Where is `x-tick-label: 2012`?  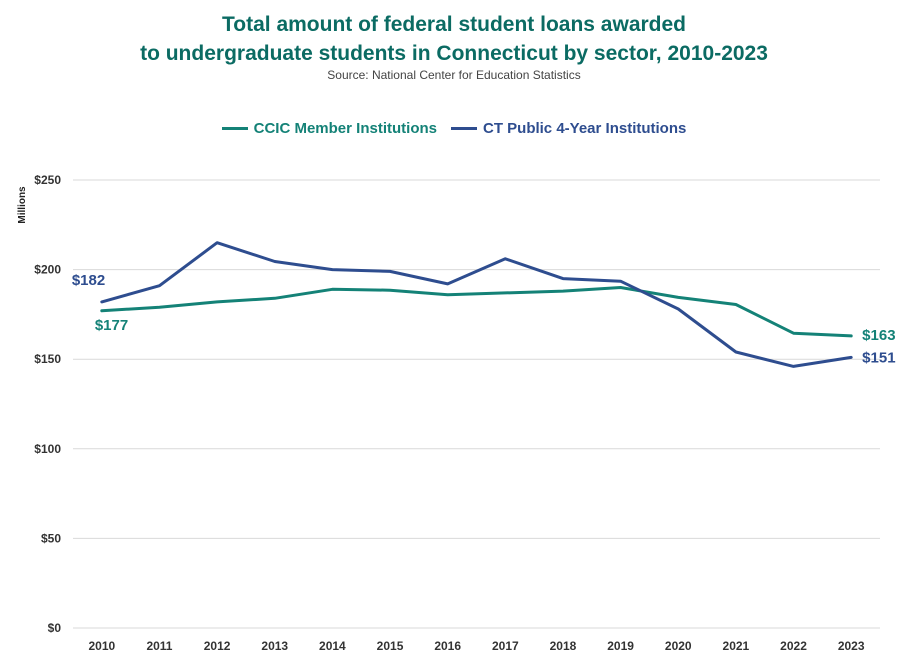 x-tick-label: 2012 is located at coordinates (217, 646).